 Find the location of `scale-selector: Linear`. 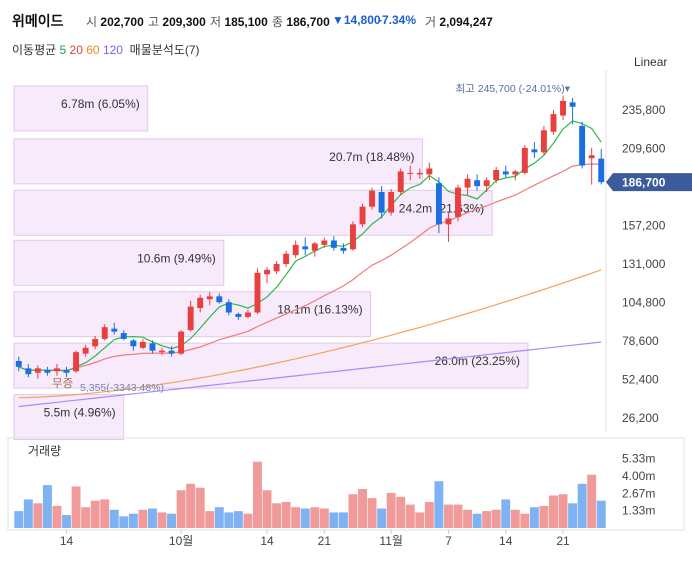

scale-selector: Linear is located at coordinates (651, 62).